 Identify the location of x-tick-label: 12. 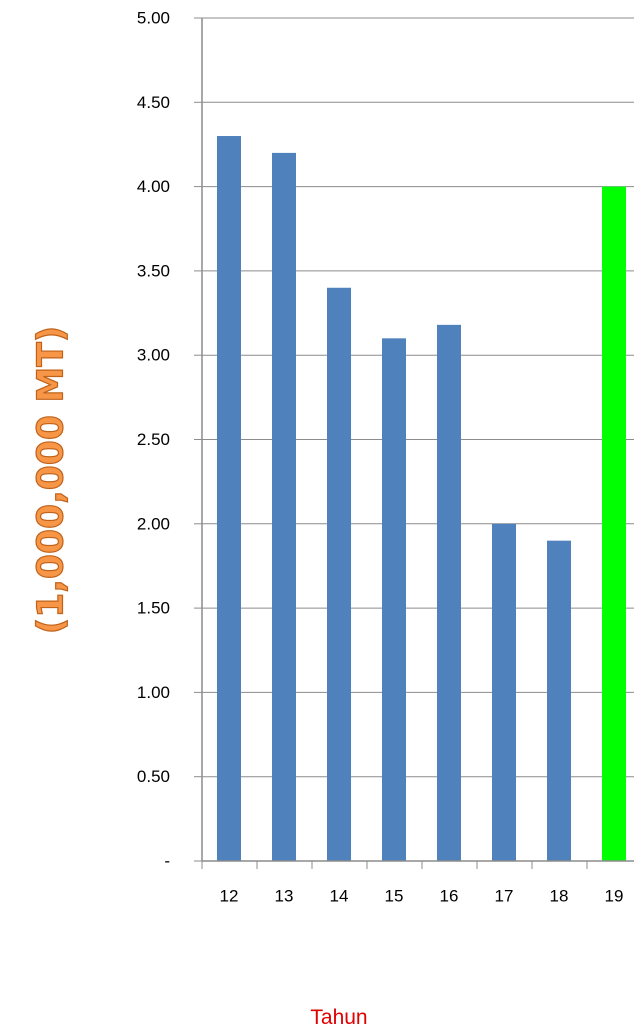
(229, 896).